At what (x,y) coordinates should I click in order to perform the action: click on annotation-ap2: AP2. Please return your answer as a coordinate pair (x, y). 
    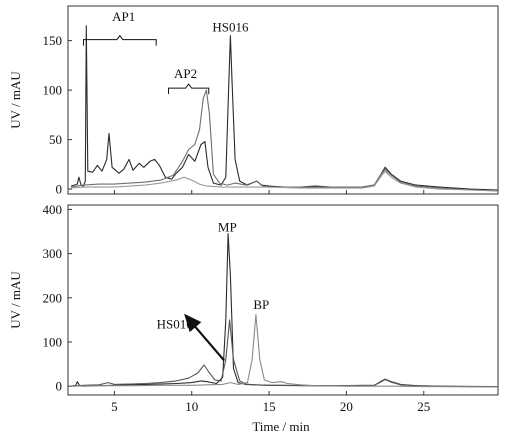
    Looking at the image, I should click on (185, 73).